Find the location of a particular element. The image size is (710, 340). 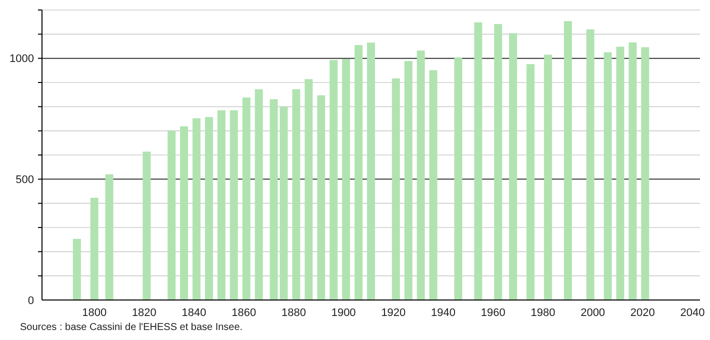

x-tick-label: 1920 is located at coordinates (393, 313).